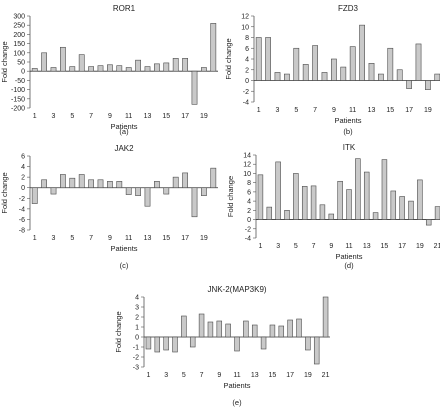  What do you see at coordinates (22, 199) in the screenshot?
I see `y-tick-label: -2` at bounding box center [22, 199].